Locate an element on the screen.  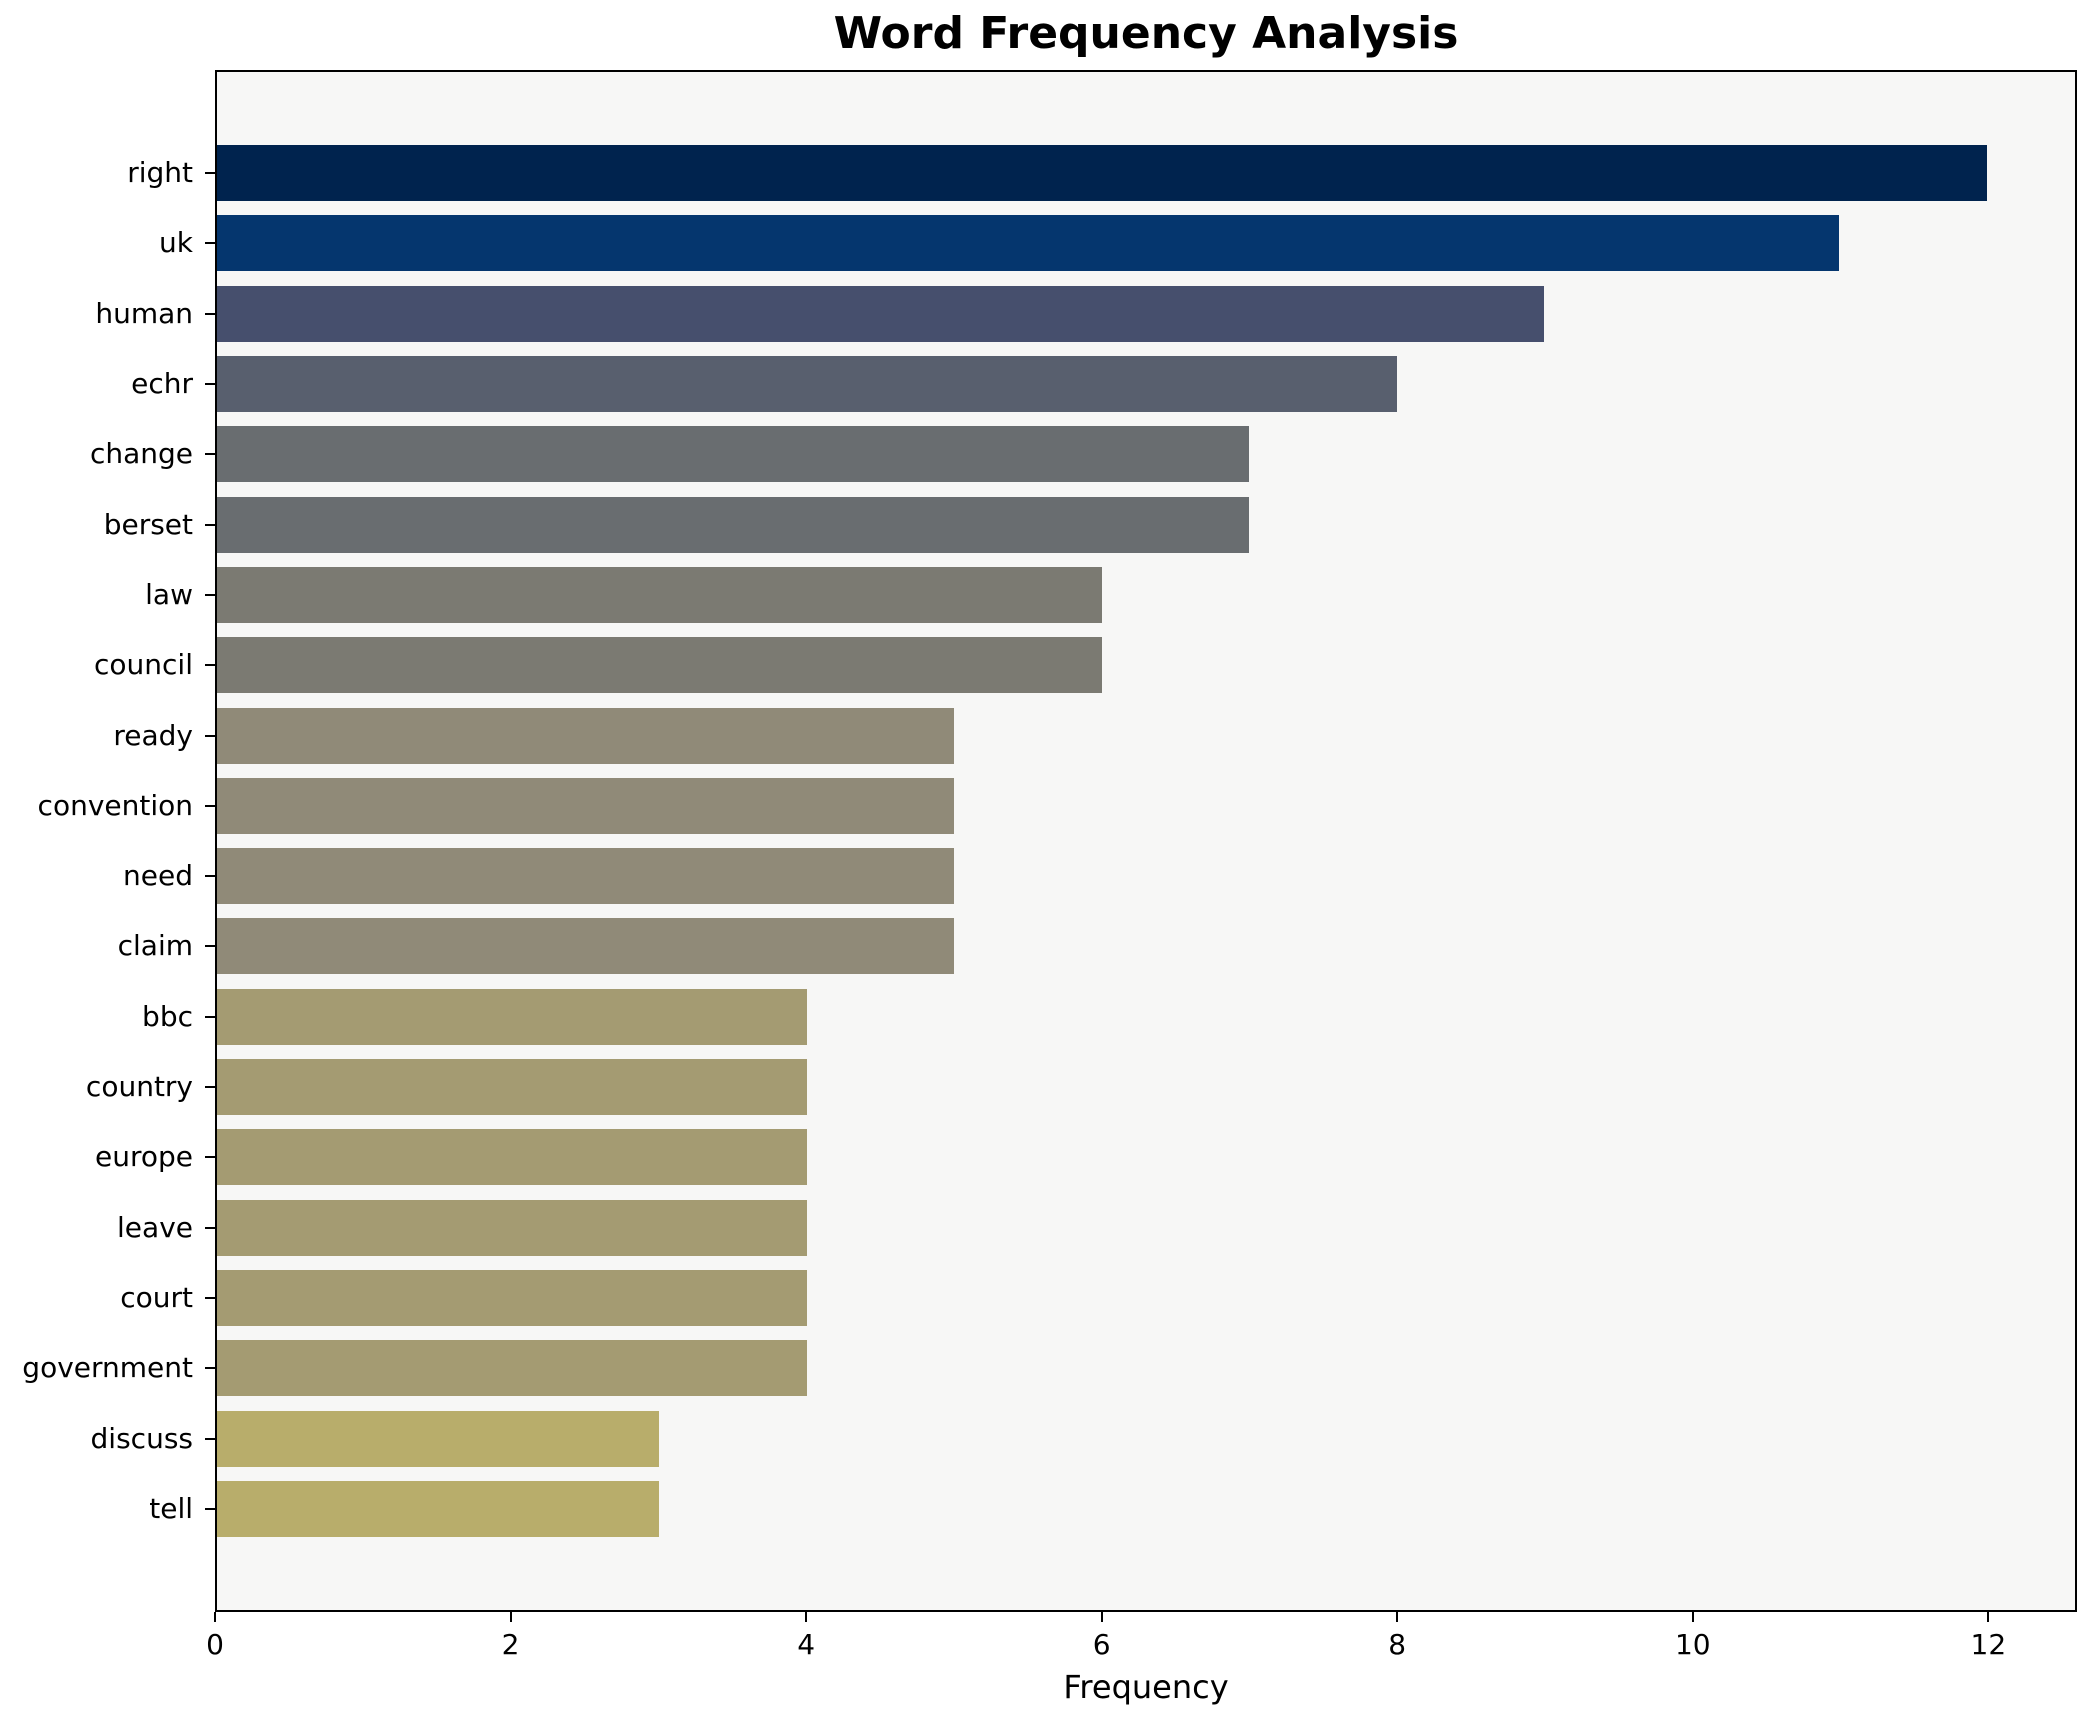
bar-row: government is located at coordinates (1048, 1368).